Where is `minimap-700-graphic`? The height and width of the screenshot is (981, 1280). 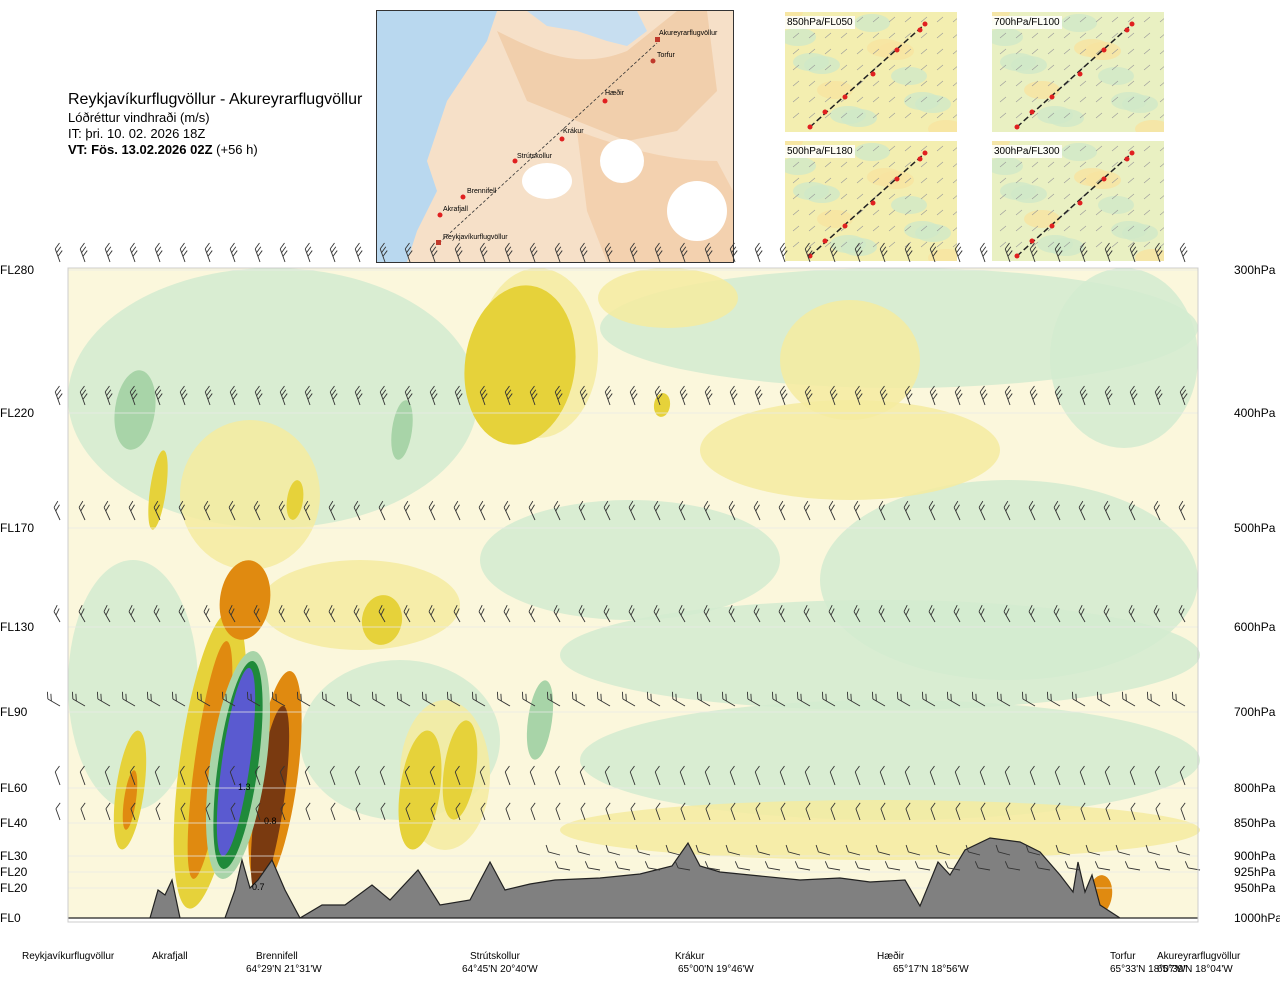 minimap-700-graphic is located at coordinates (1078, 72).